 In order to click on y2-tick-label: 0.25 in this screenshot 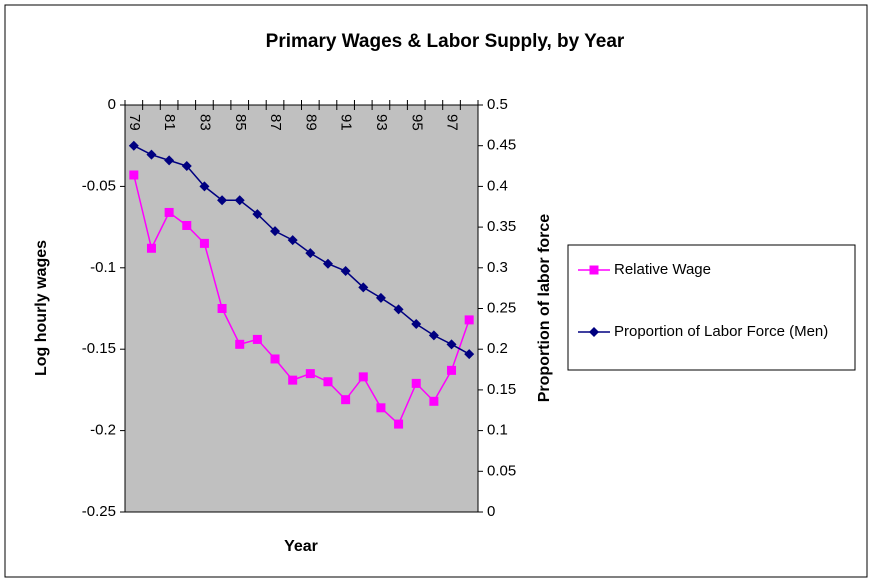, I will do `click(501, 307)`.